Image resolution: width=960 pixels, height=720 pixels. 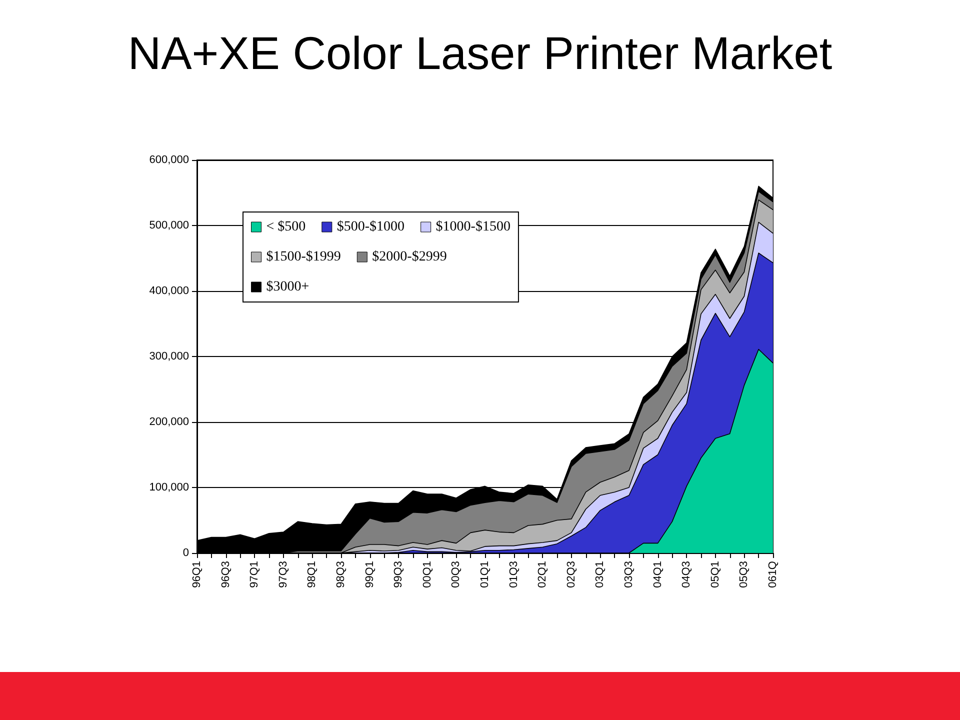 I want to click on x-tick-label: 97Q3, so click(x=283, y=574).